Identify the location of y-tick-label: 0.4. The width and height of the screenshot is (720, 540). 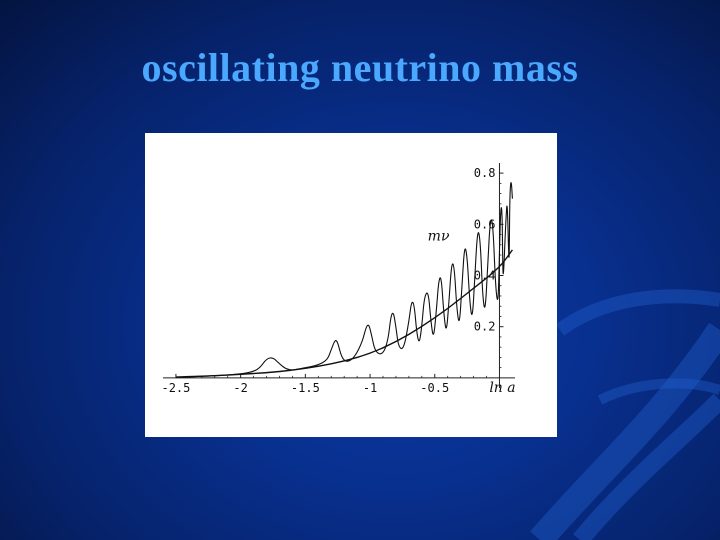
(485, 276).